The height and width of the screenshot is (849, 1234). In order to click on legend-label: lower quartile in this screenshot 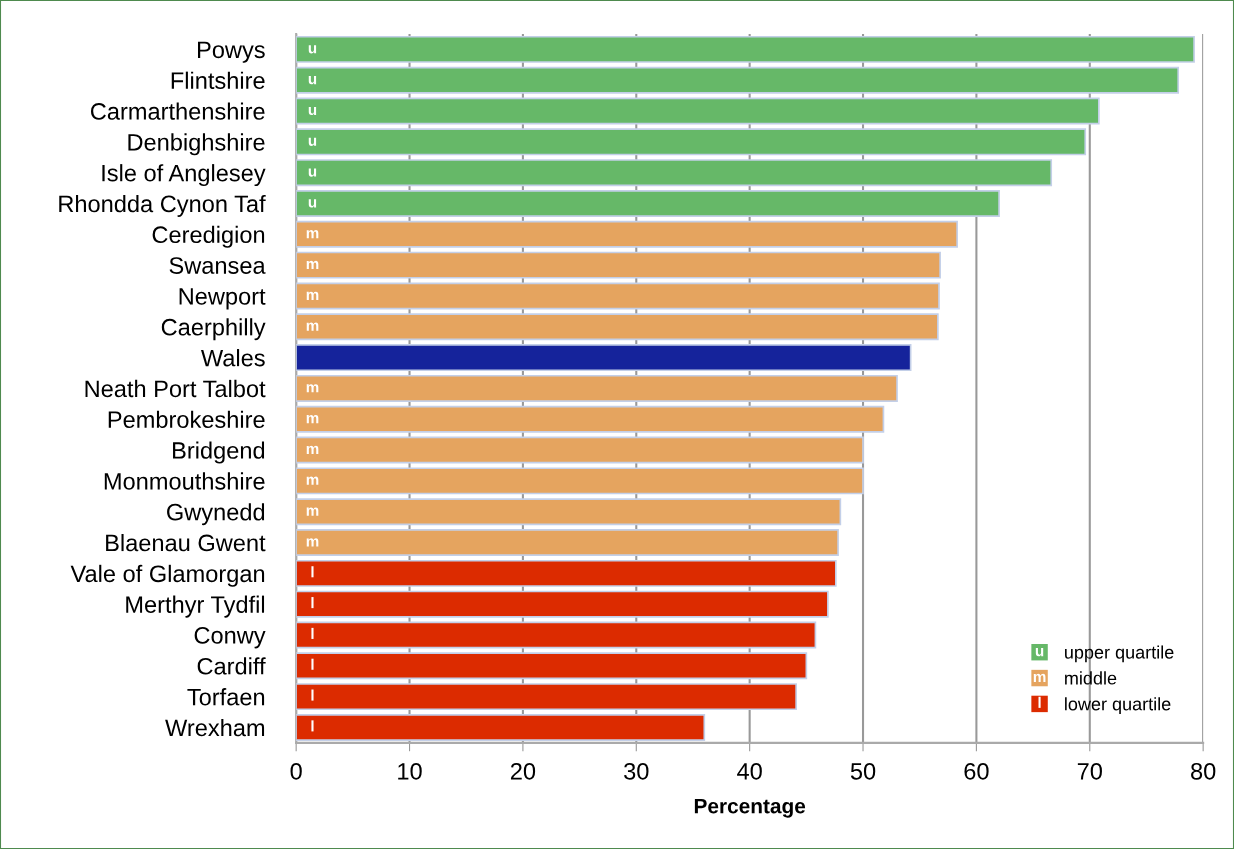, I will do `click(1118, 705)`.